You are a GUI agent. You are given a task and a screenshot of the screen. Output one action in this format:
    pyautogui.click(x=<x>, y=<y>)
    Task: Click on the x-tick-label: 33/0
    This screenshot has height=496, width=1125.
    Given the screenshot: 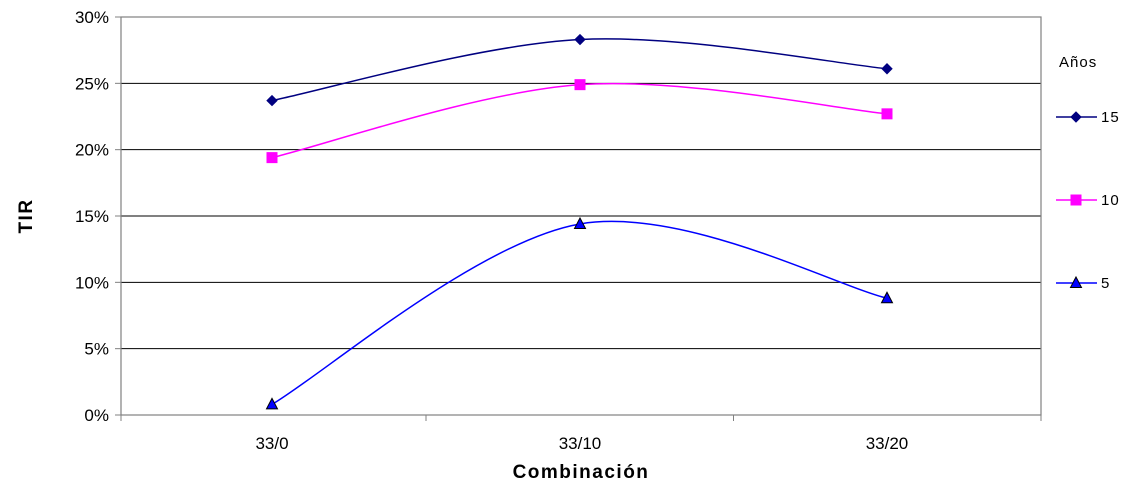 What is the action you would take?
    pyautogui.click(x=271, y=443)
    